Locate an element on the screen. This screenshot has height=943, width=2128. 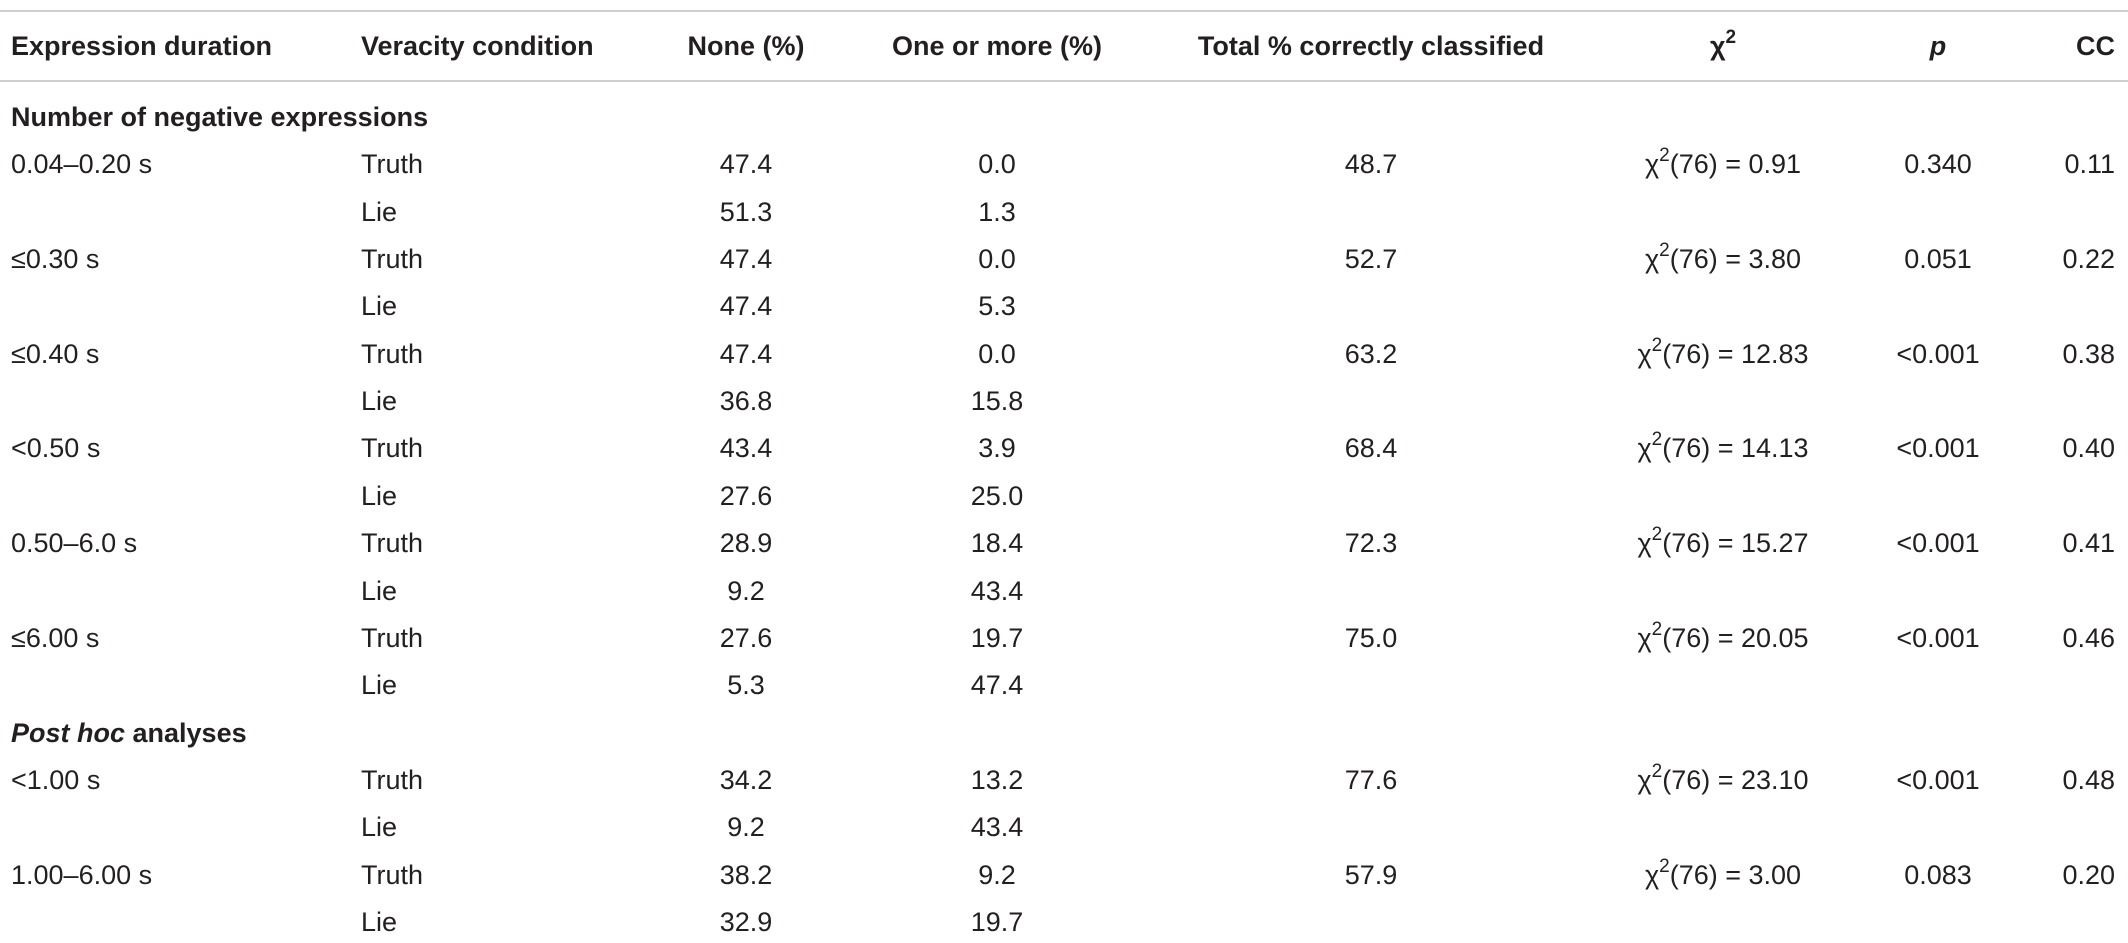
none-percent: 38.2 is located at coordinates (746, 874).